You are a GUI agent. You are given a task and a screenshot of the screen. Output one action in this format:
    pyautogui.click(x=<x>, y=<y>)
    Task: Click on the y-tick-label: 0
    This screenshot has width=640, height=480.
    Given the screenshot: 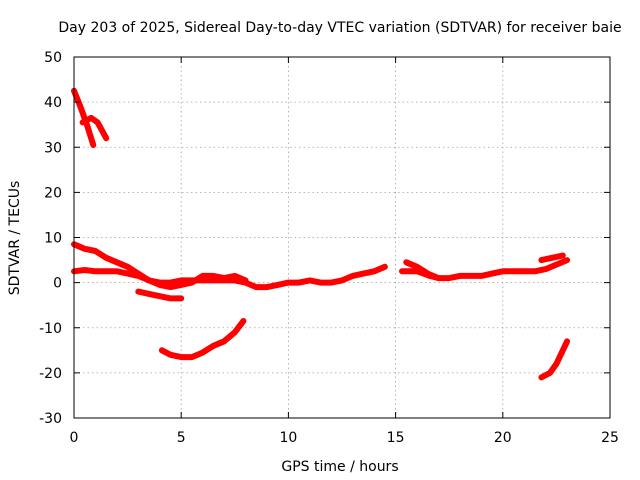 What is the action you would take?
    pyautogui.click(x=57, y=284)
    